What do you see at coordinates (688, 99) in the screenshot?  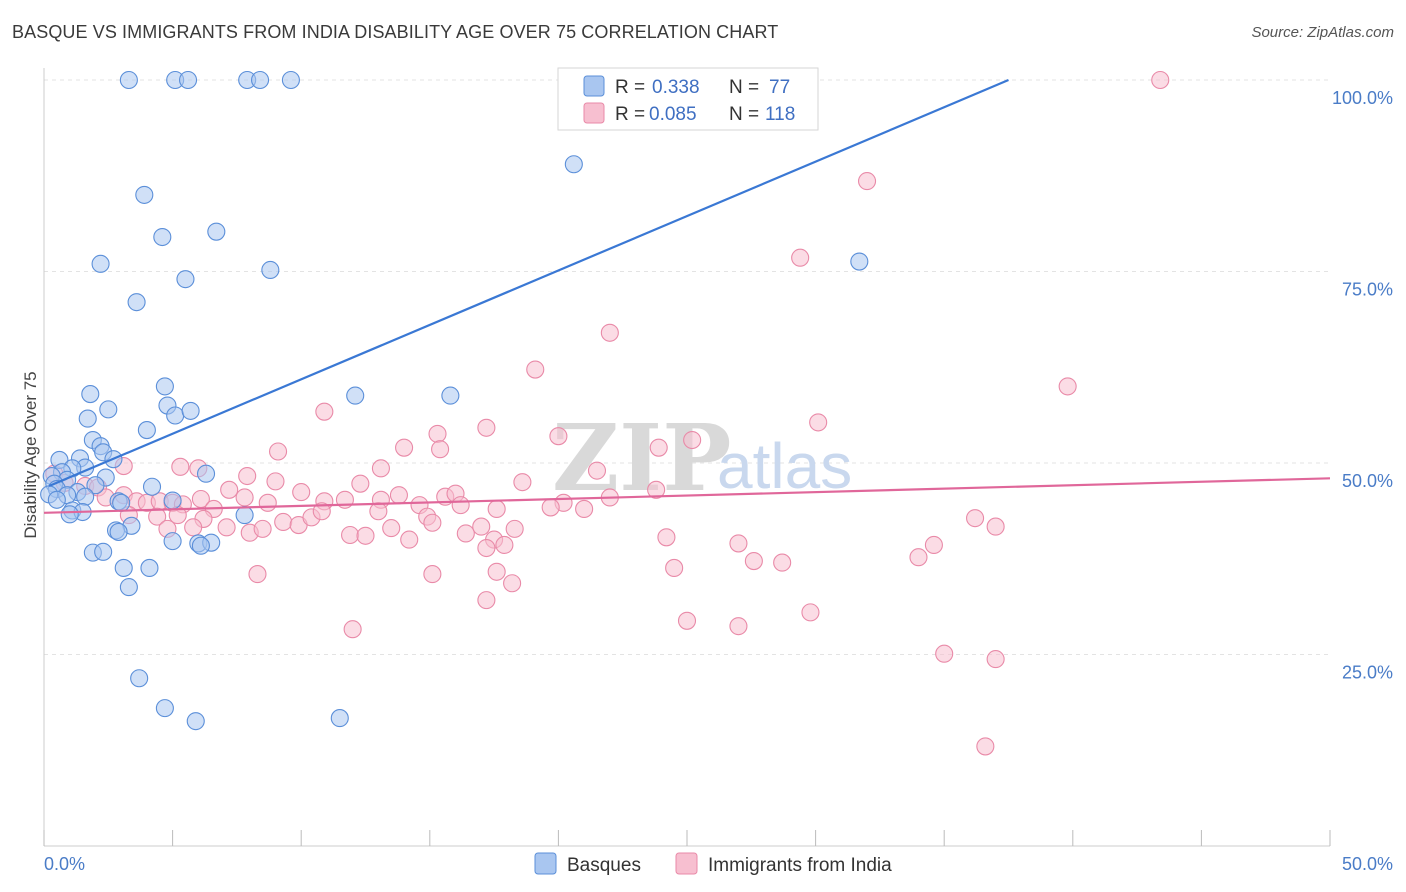 I see `stats-legend: R = 0.338 N = 77 R = 0.085 N = 118` at bounding box center [688, 99].